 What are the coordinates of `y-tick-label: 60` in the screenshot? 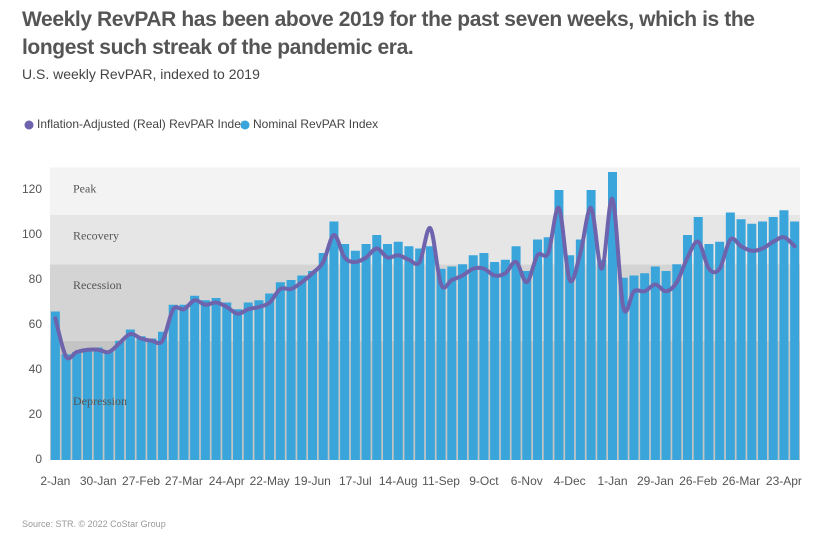 It's located at (36, 324).